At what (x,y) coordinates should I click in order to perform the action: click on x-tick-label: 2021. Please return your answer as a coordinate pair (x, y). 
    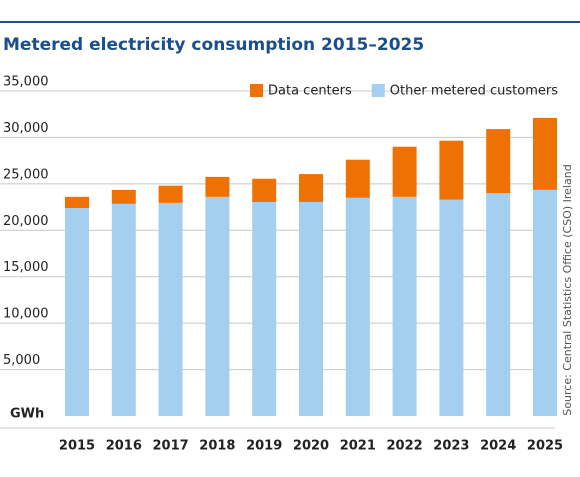
    Looking at the image, I should click on (358, 446).